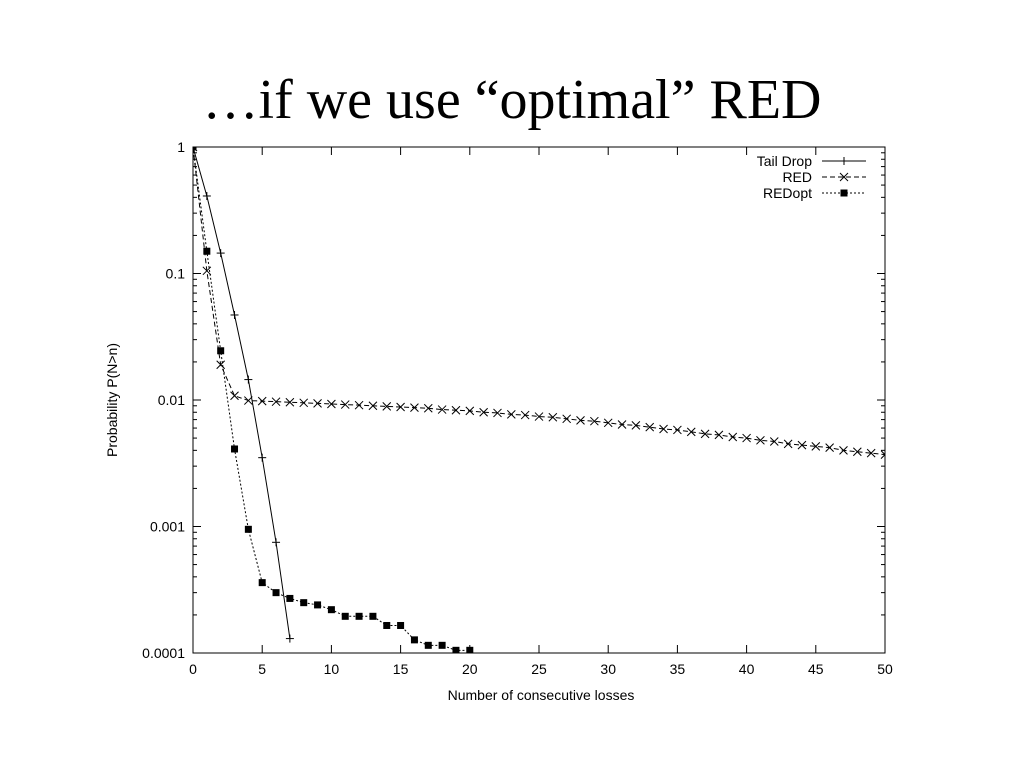 The image size is (1024, 768). What do you see at coordinates (797, 177) in the screenshot?
I see `legend-label: RED` at bounding box center [797, 177].